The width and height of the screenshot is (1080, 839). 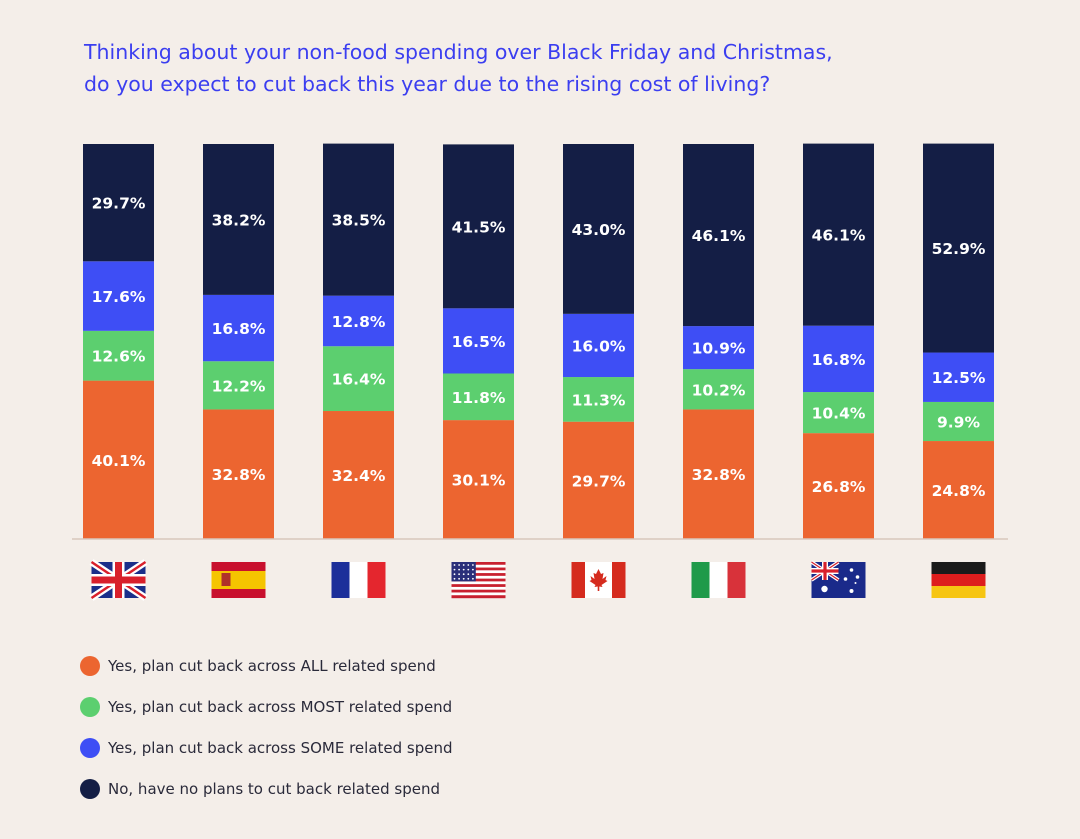 I want to click on data-label-all: 30.1%, so click(x=479, y=481).